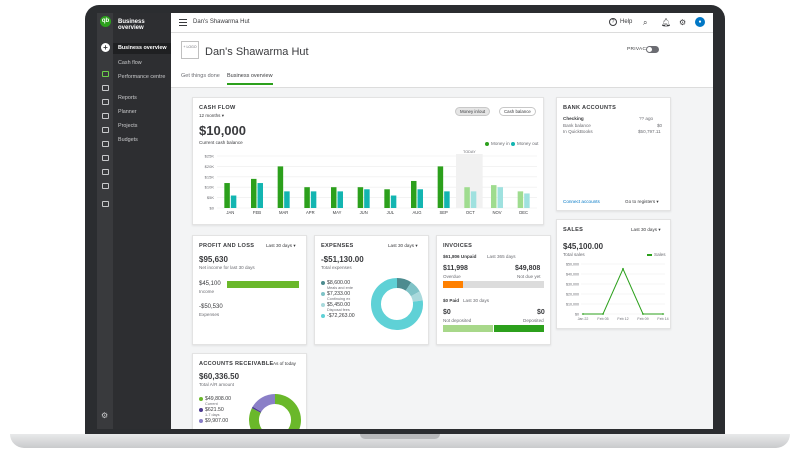  Describe the element at coordinates (339, 305) in the screenshot. I see `expenses-item-amount: $5,450.00` at that location.